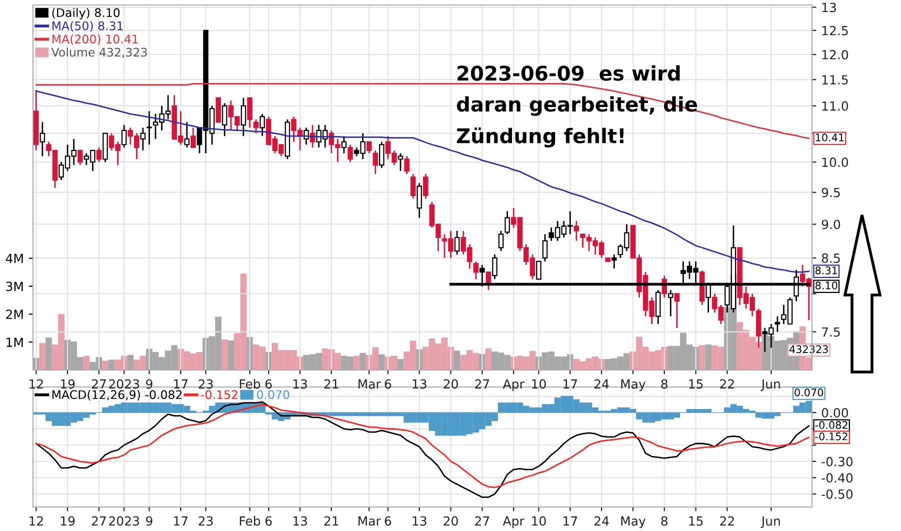 The image size is (901, 531). What do you see at coordinates (219, 395) in the screenshot?
I see `legend-label: -0.152` at bounding box center [219, 395].